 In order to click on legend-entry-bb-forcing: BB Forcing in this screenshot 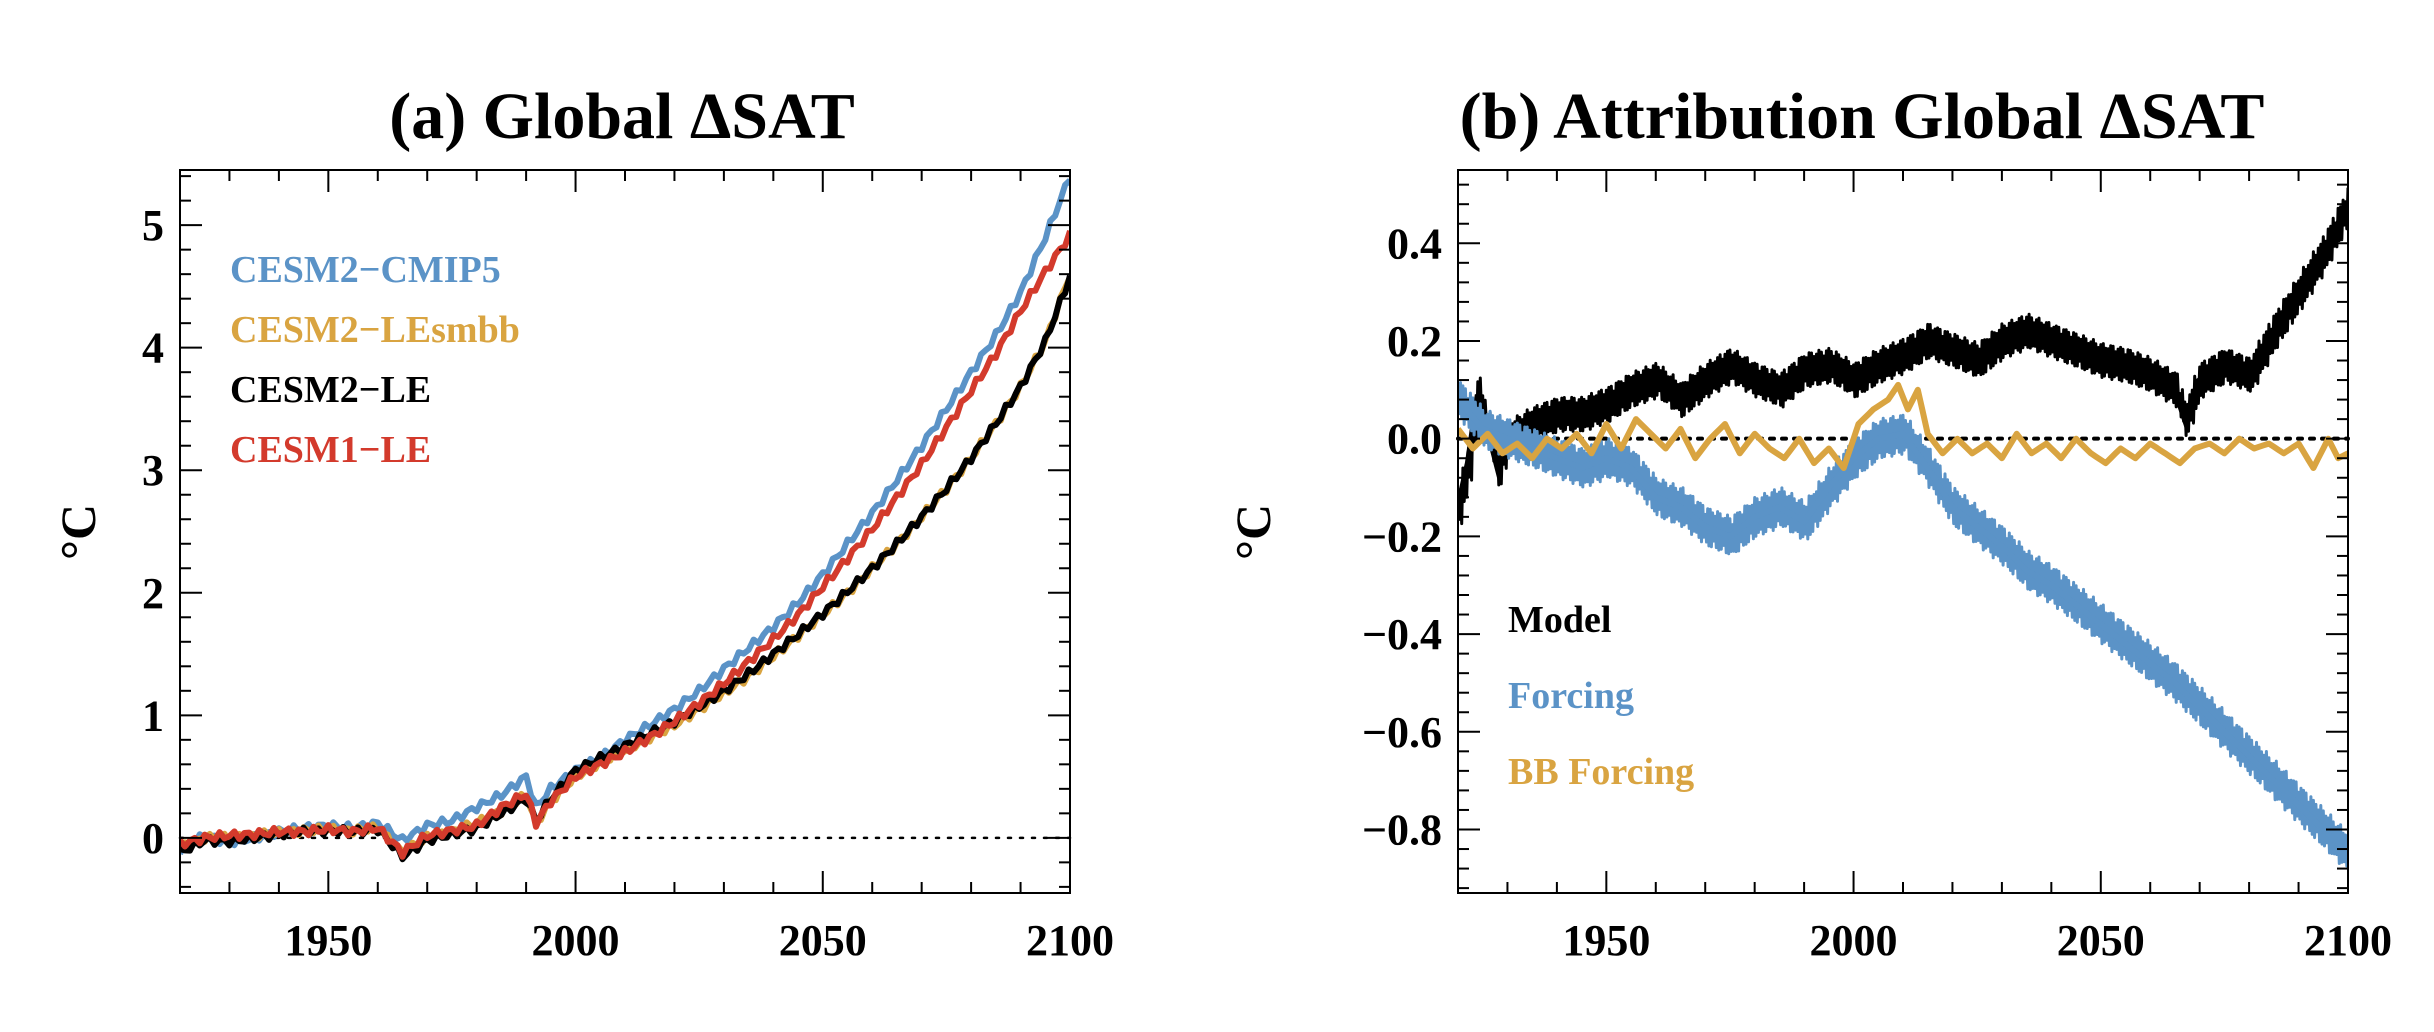, I will do `click(1601, 772)`.